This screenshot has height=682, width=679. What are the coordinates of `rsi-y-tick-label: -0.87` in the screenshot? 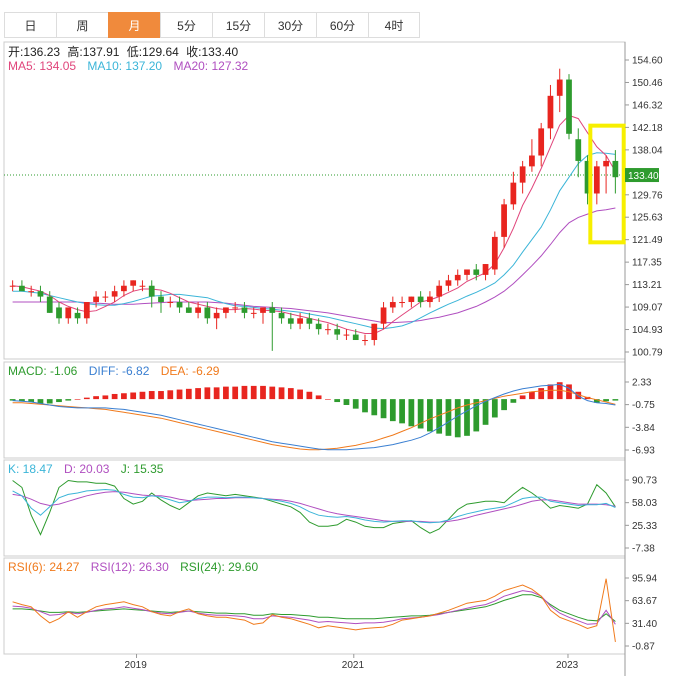 It's located at (643, 647).